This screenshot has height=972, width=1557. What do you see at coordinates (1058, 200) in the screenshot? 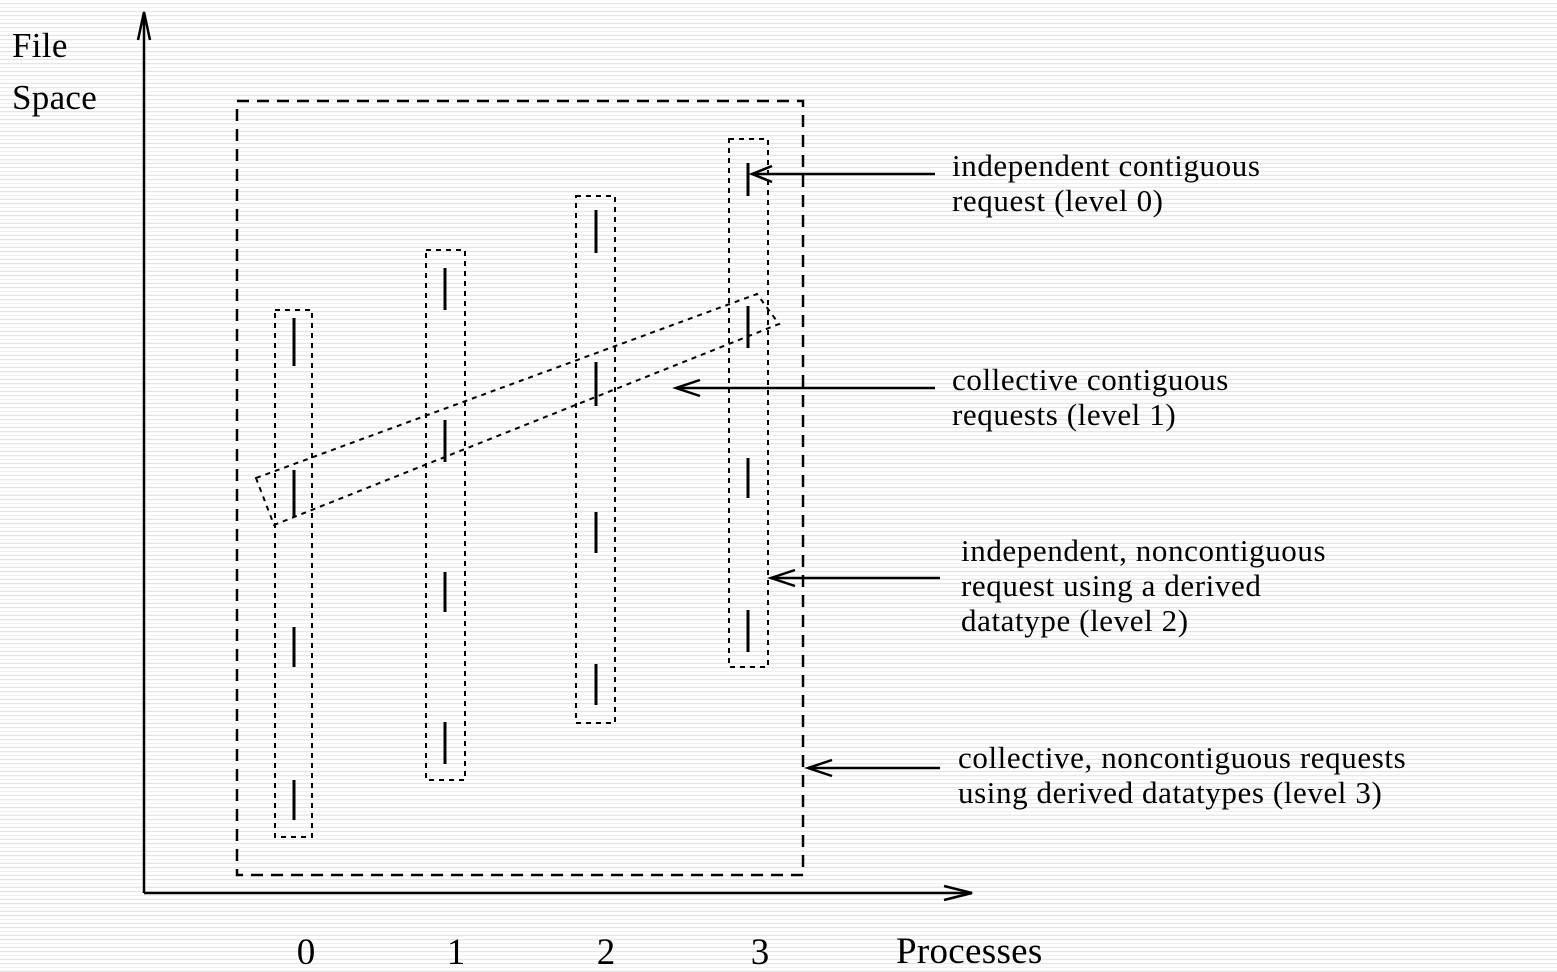
I see `annotation-level0-line: request (level 0)` at bounding box center [1058, 200].